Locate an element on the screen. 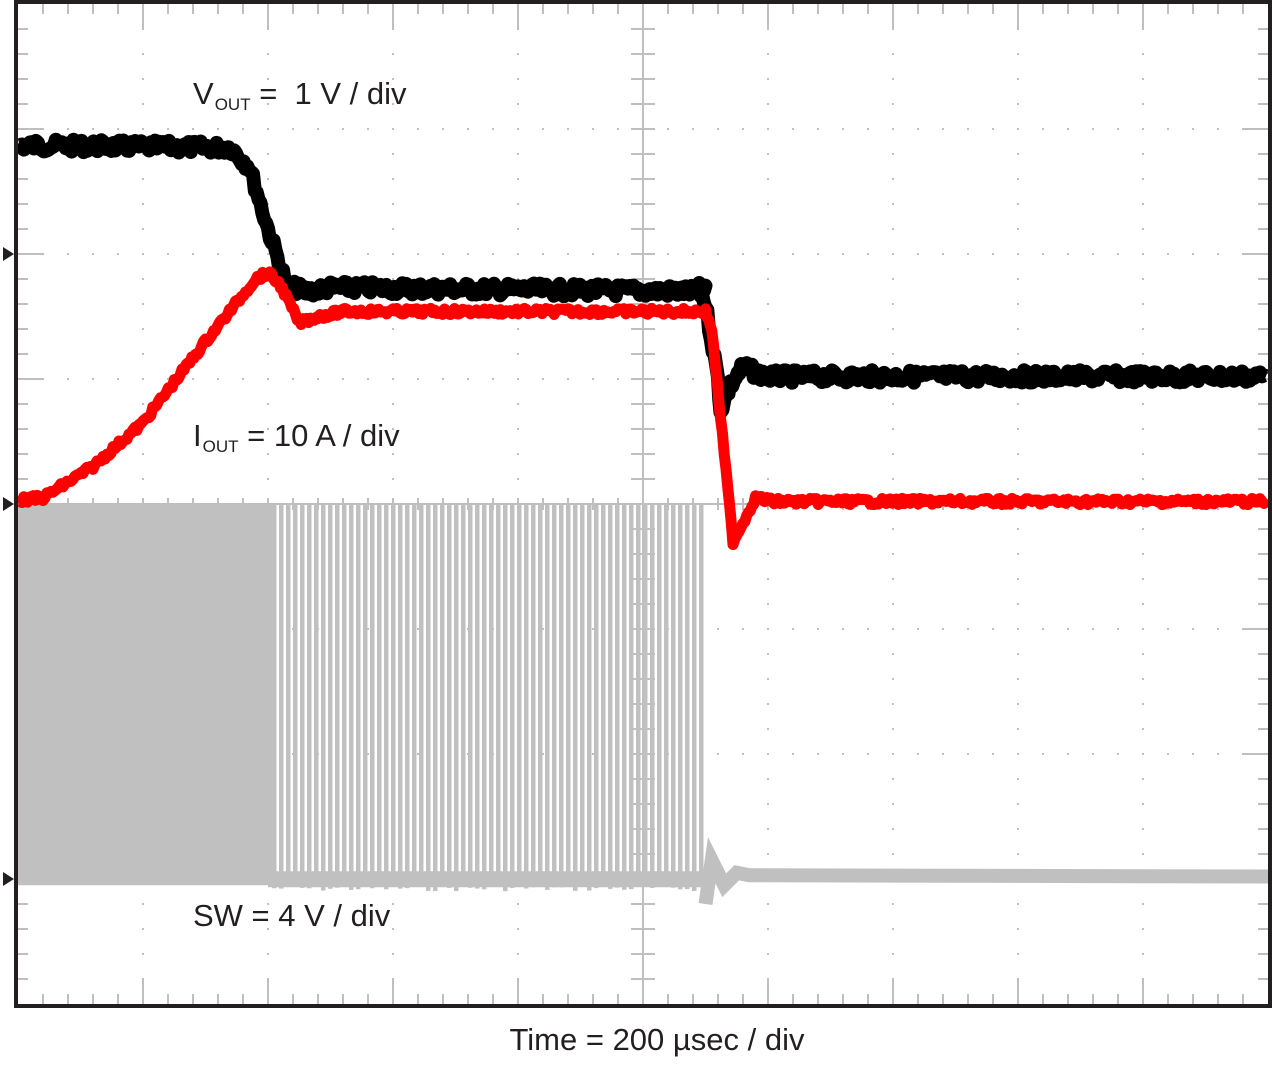 Image resolution: width=1272 pixels, height=1070 pixels. vout-ground-marker-icon is located at coordinates (8, 254).